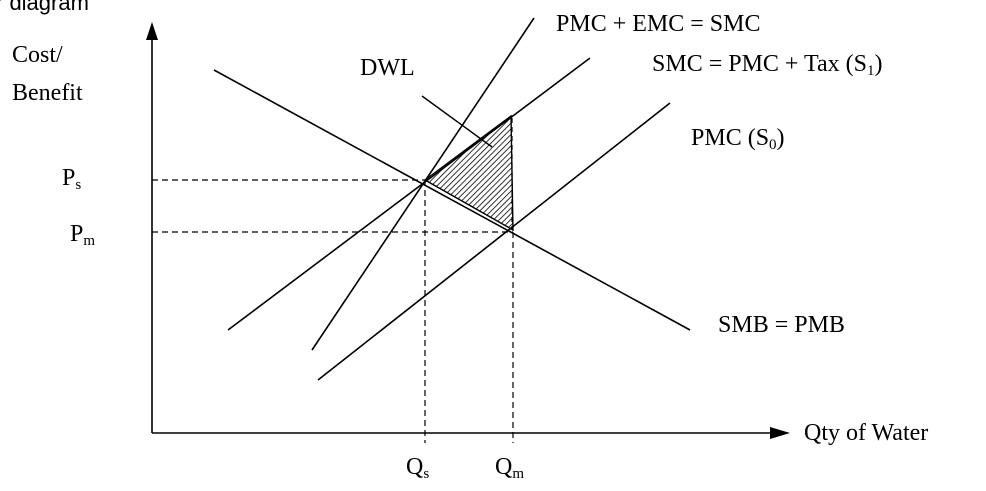 The width and height of the screenshot is (986, 491). Describe the element at coordinates (387, 68) in the screenshot. I see `dwl-label: DWL` at that location.